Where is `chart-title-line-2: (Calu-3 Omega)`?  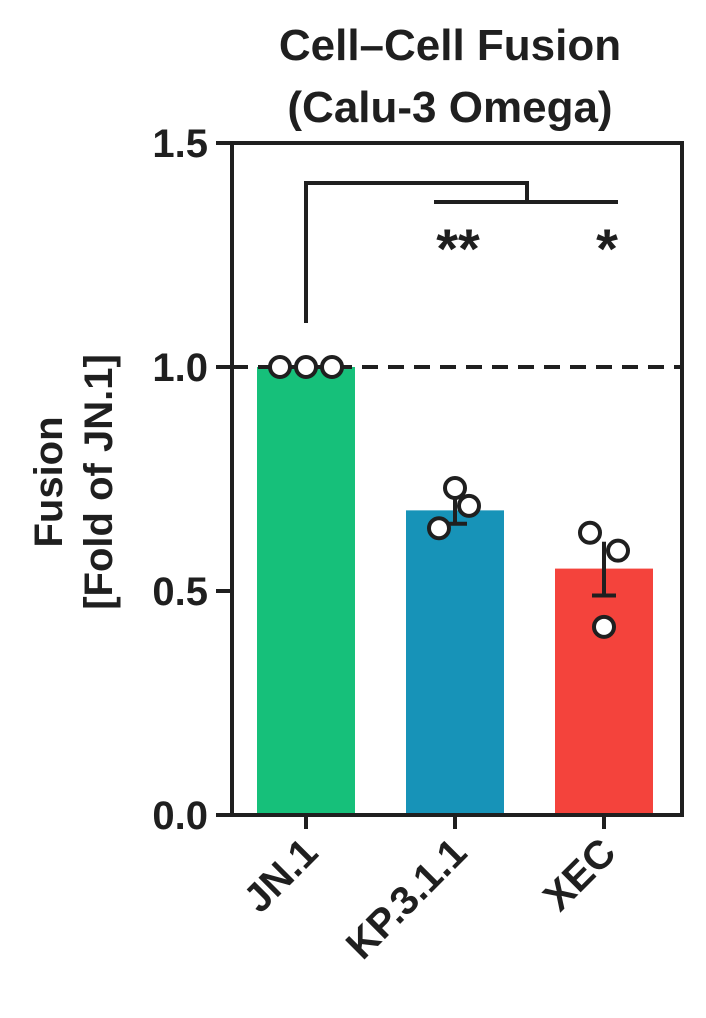
chart-title-line-2: (Calu-3 Omega) is located at coordinates (449, 107).